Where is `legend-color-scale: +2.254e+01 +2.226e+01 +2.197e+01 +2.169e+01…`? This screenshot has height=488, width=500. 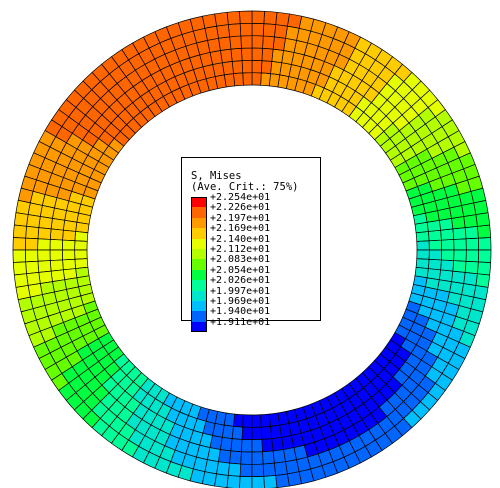
legend-color-scale: +2.254e+01 +2.226e+01 +2.197e+01 +2.169e+01… is located at coordinates (256, 262).